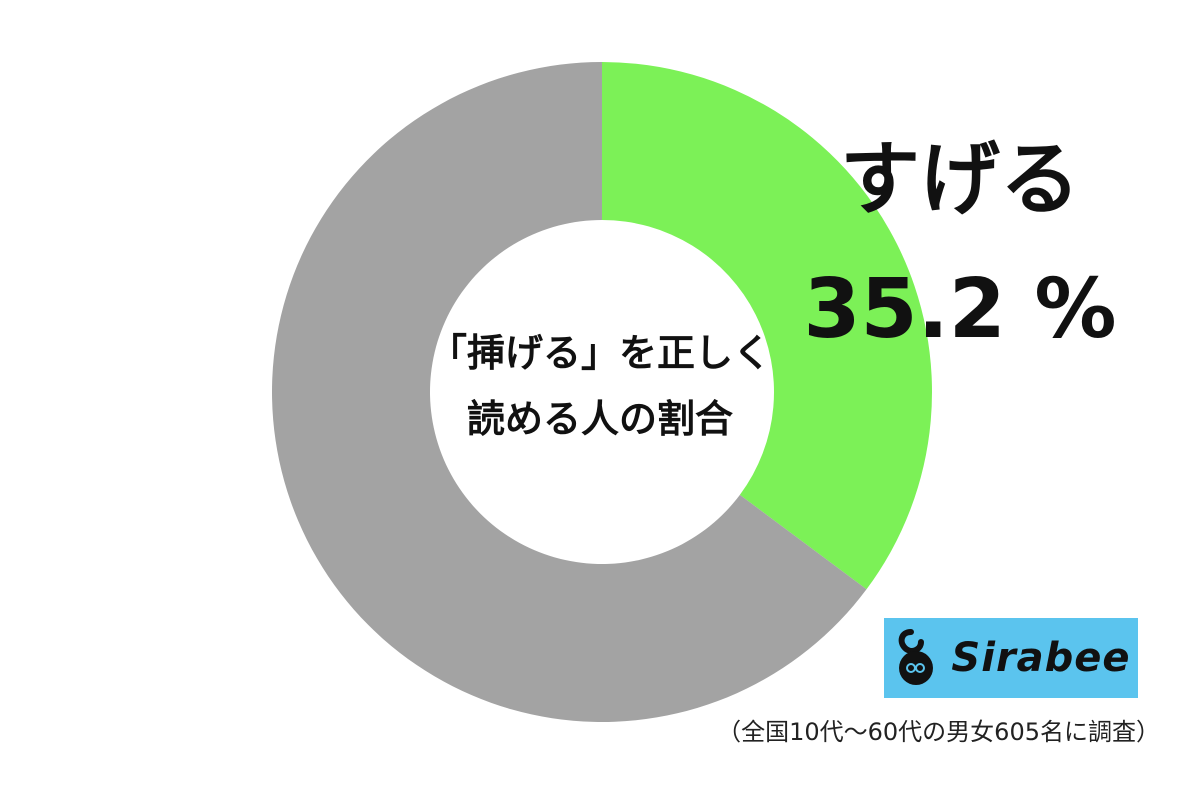 The image size is (1200, 800). I want to click on survey-footnote: （全国10代～60代の男女605名に調査）, so click(938, 732).